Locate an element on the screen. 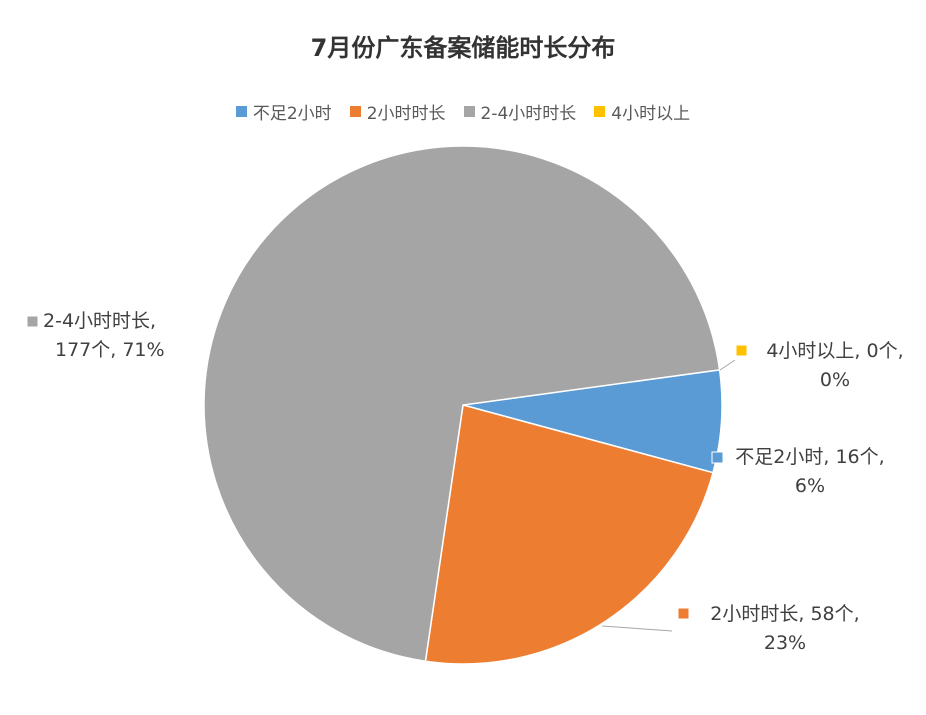 Image resolution: width=926 pixels, height=715 pixels. legend-item: 4小时以上 is located at coordinates (642, 111).